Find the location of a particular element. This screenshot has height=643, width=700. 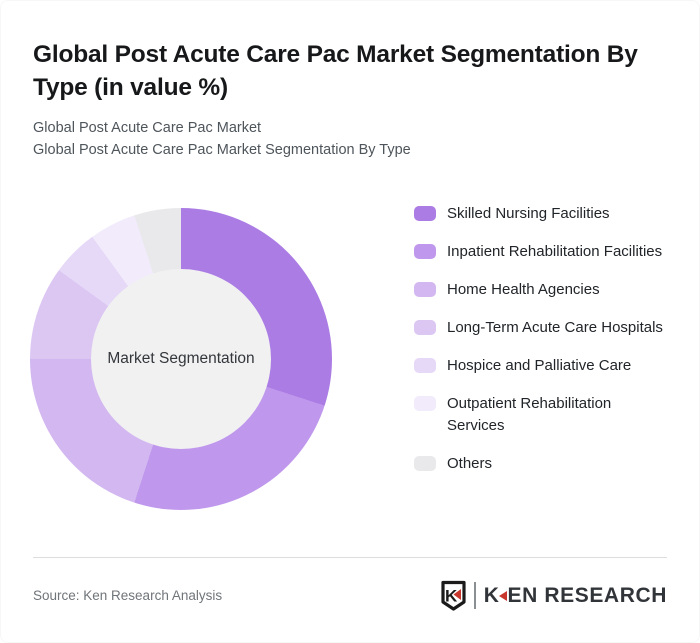

source-note: Source: Ken Research Analysis is located at coordinates (128, 595).